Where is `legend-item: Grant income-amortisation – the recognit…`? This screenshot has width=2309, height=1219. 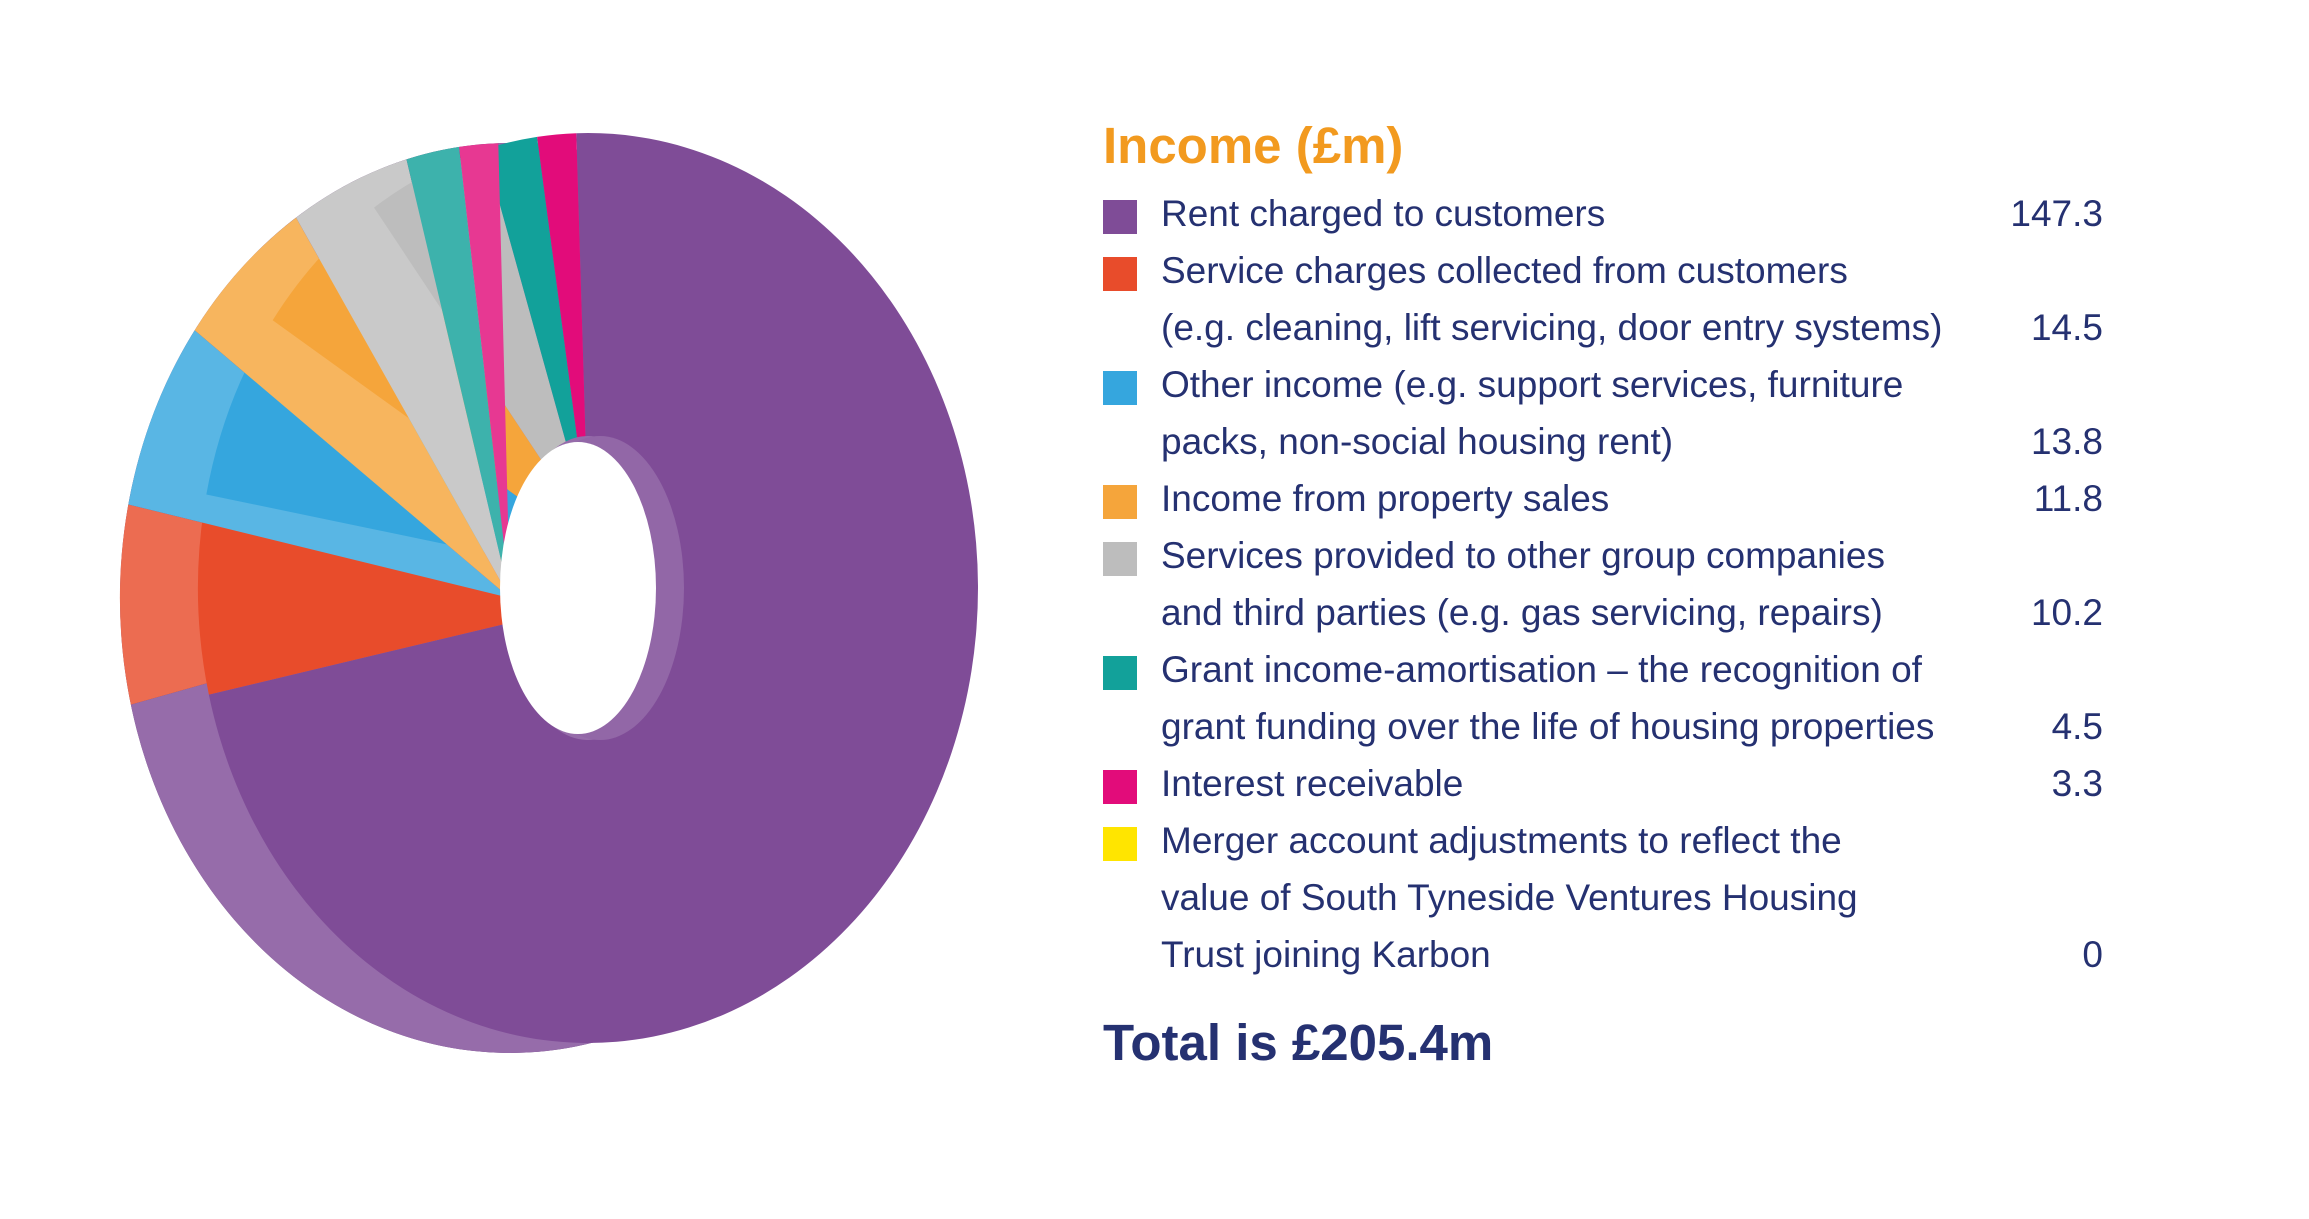 legend-item: Grant income-amortisation – the recognit… is located at coordinates (1603, 698).